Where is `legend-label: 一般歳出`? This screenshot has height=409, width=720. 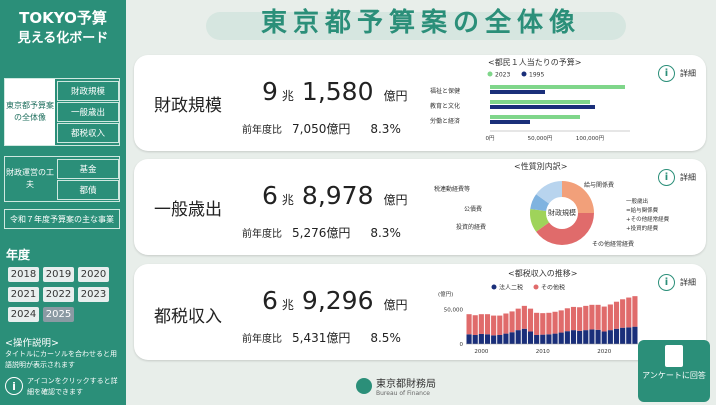
legend-label: 一般歳出 is located at coordinates (637, 201).